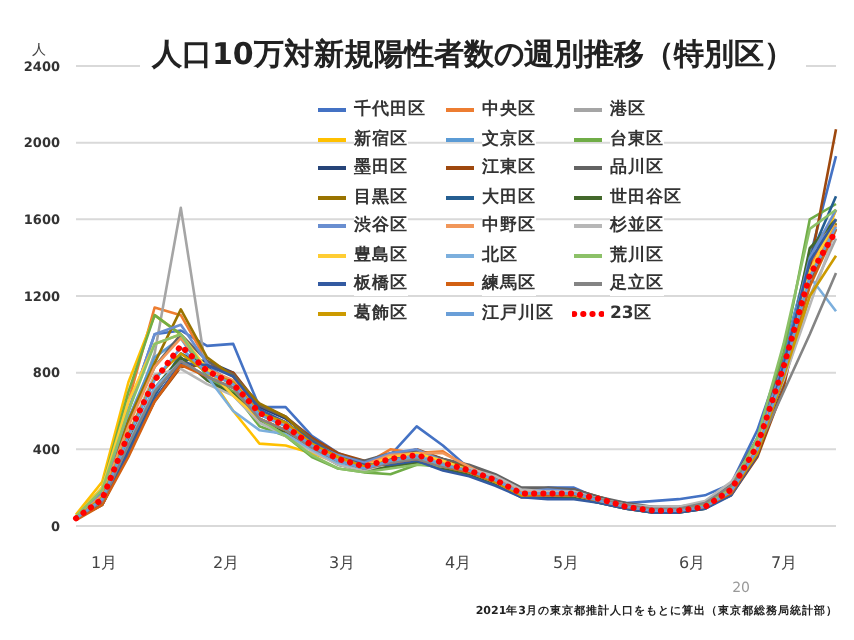 The image size is (854, 640). What do you see at coordinates (566, 563) in the screenshot?
I see `text: 5月` at bounding box center [566, 563].